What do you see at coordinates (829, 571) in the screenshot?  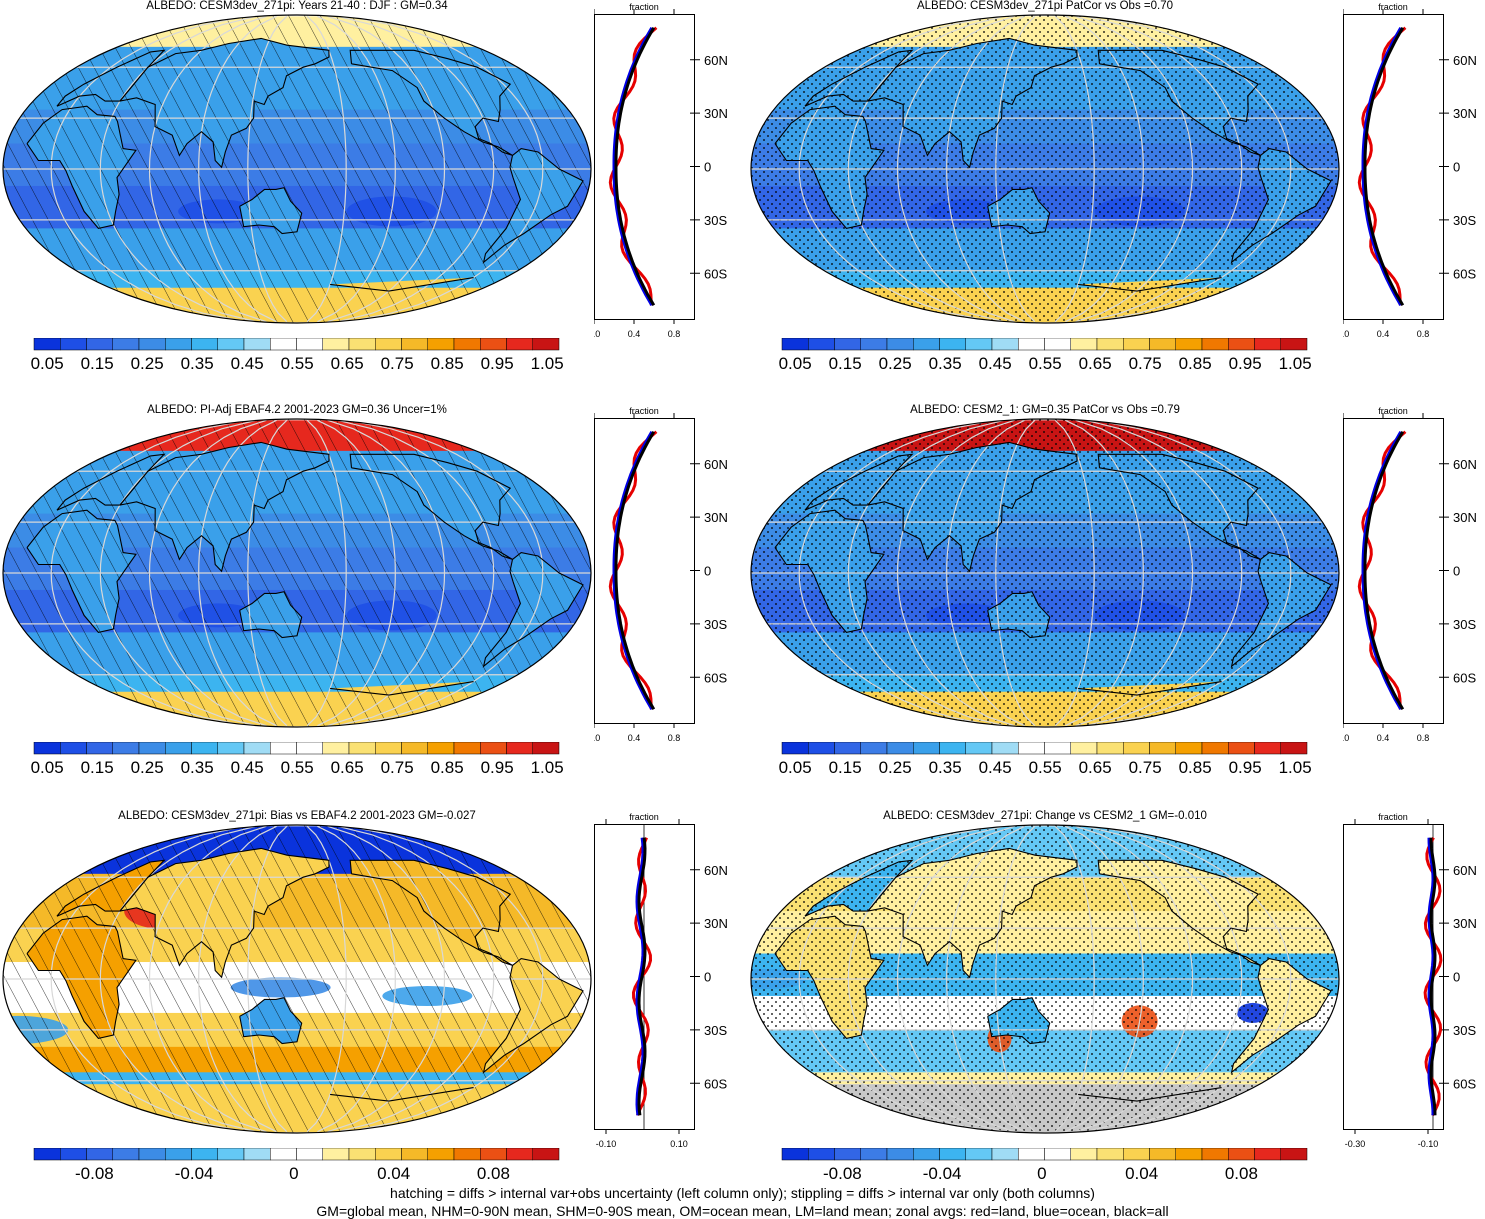 I see `coastline-africa` at bounding box center [829, 571].